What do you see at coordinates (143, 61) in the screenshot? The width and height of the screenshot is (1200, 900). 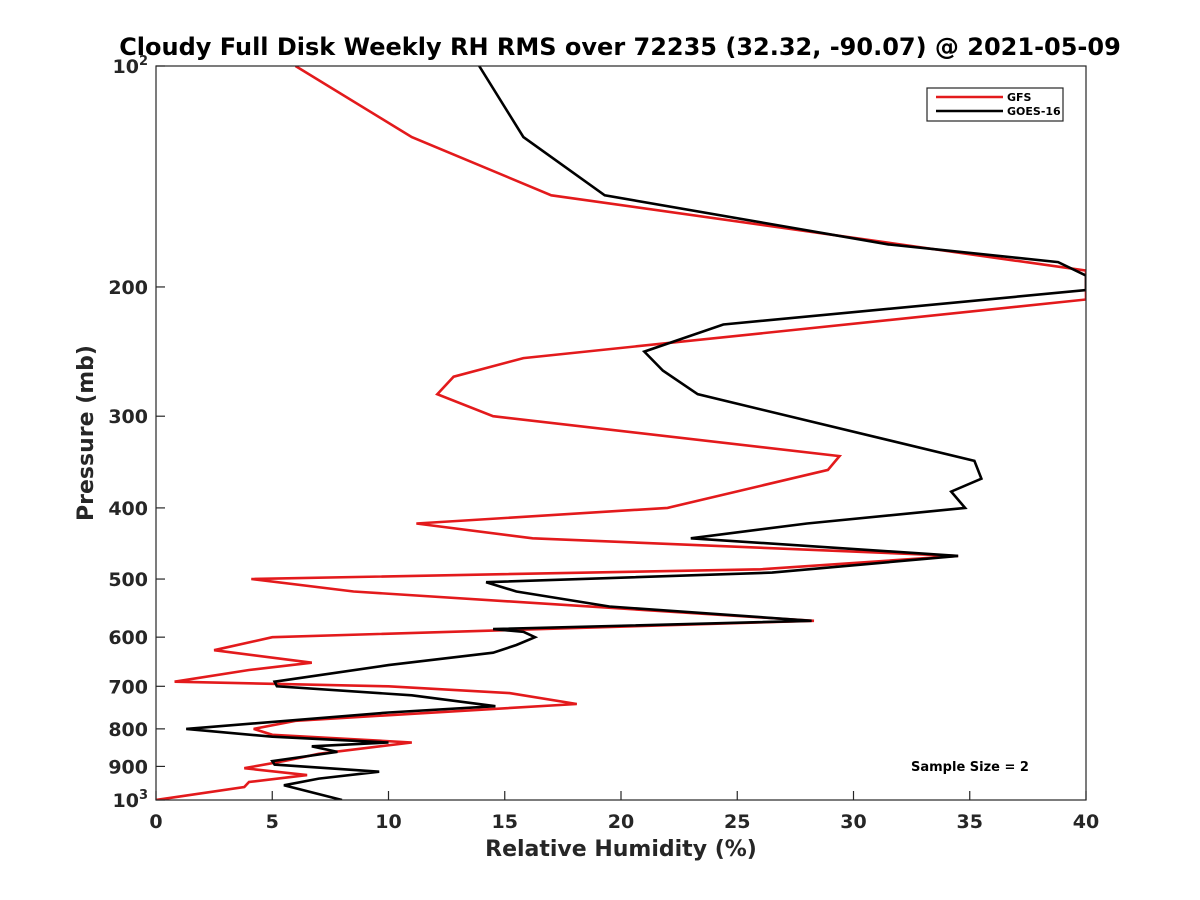 I see `y-tick-superscript-0: 2` at bounding box center [143, 61].